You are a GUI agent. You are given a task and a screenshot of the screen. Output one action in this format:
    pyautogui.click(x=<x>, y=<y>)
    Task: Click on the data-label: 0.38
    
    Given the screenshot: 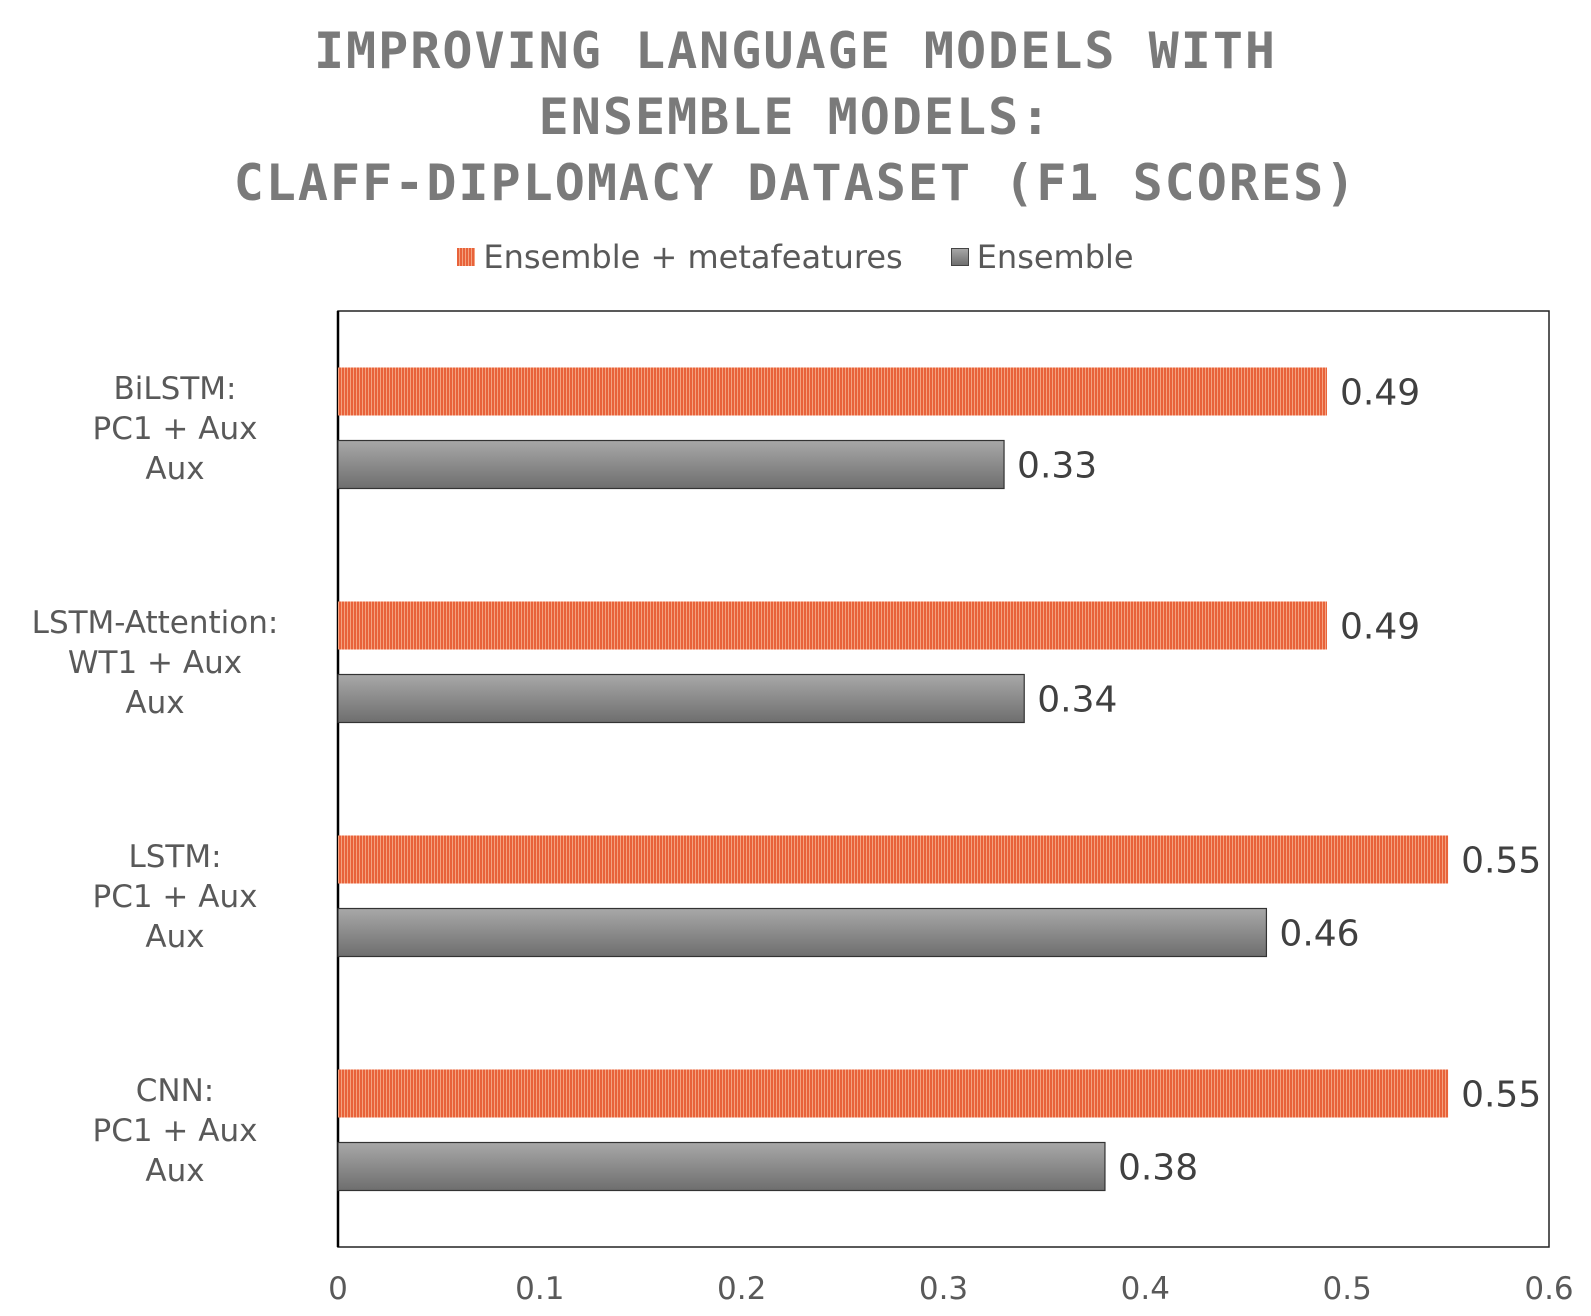 What is the action you would take?
    pyautogui.click(x=1158, y=1168)
    